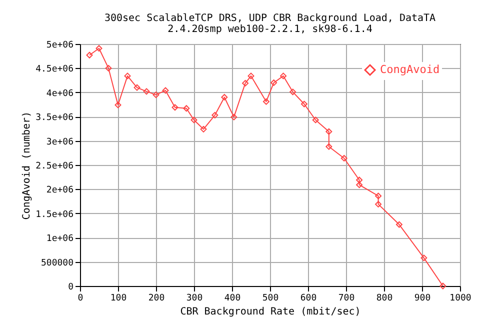  What do you see at coordinates (60, 239) in the screenshot?
I see `y-tick-label: 1e+06` at bounding box center [60, 239].